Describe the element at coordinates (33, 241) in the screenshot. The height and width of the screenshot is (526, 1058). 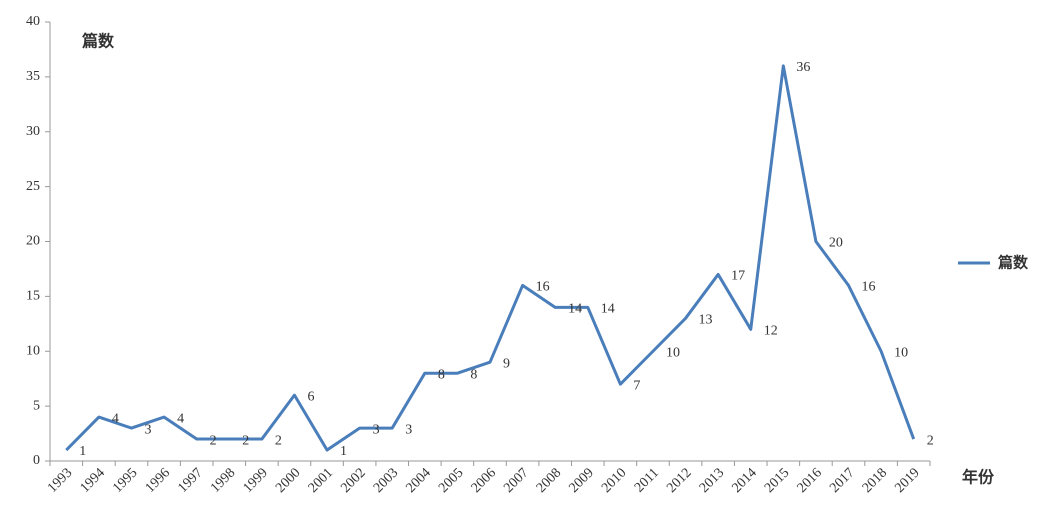
I see `y-tick-label: 20` at that location.